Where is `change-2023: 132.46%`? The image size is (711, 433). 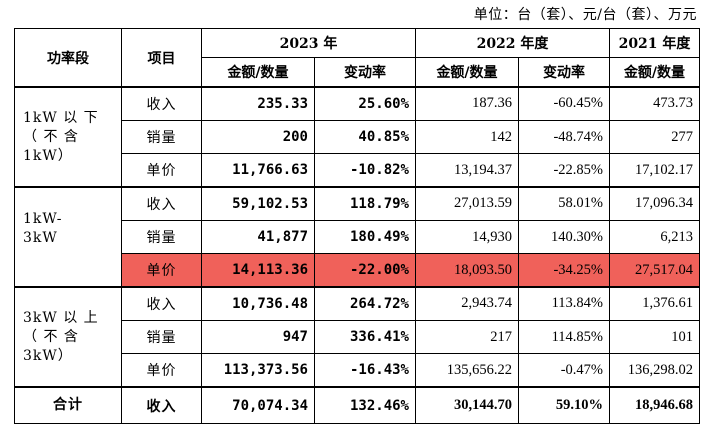
change-2023: 132.46% is located at coordinates (365, 405).